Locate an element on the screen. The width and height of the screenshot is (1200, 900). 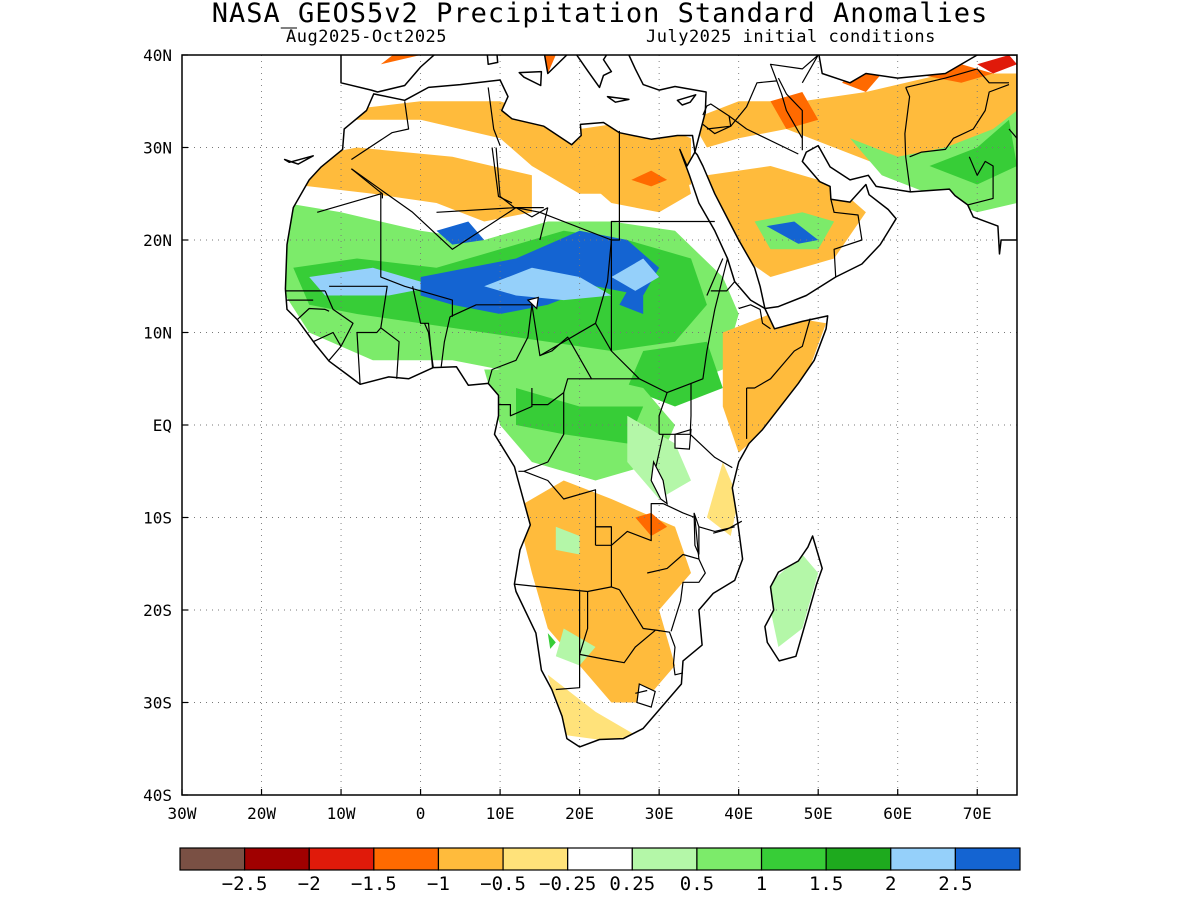
colorbar-label: −2.5 is located at coordinates (245, 884).